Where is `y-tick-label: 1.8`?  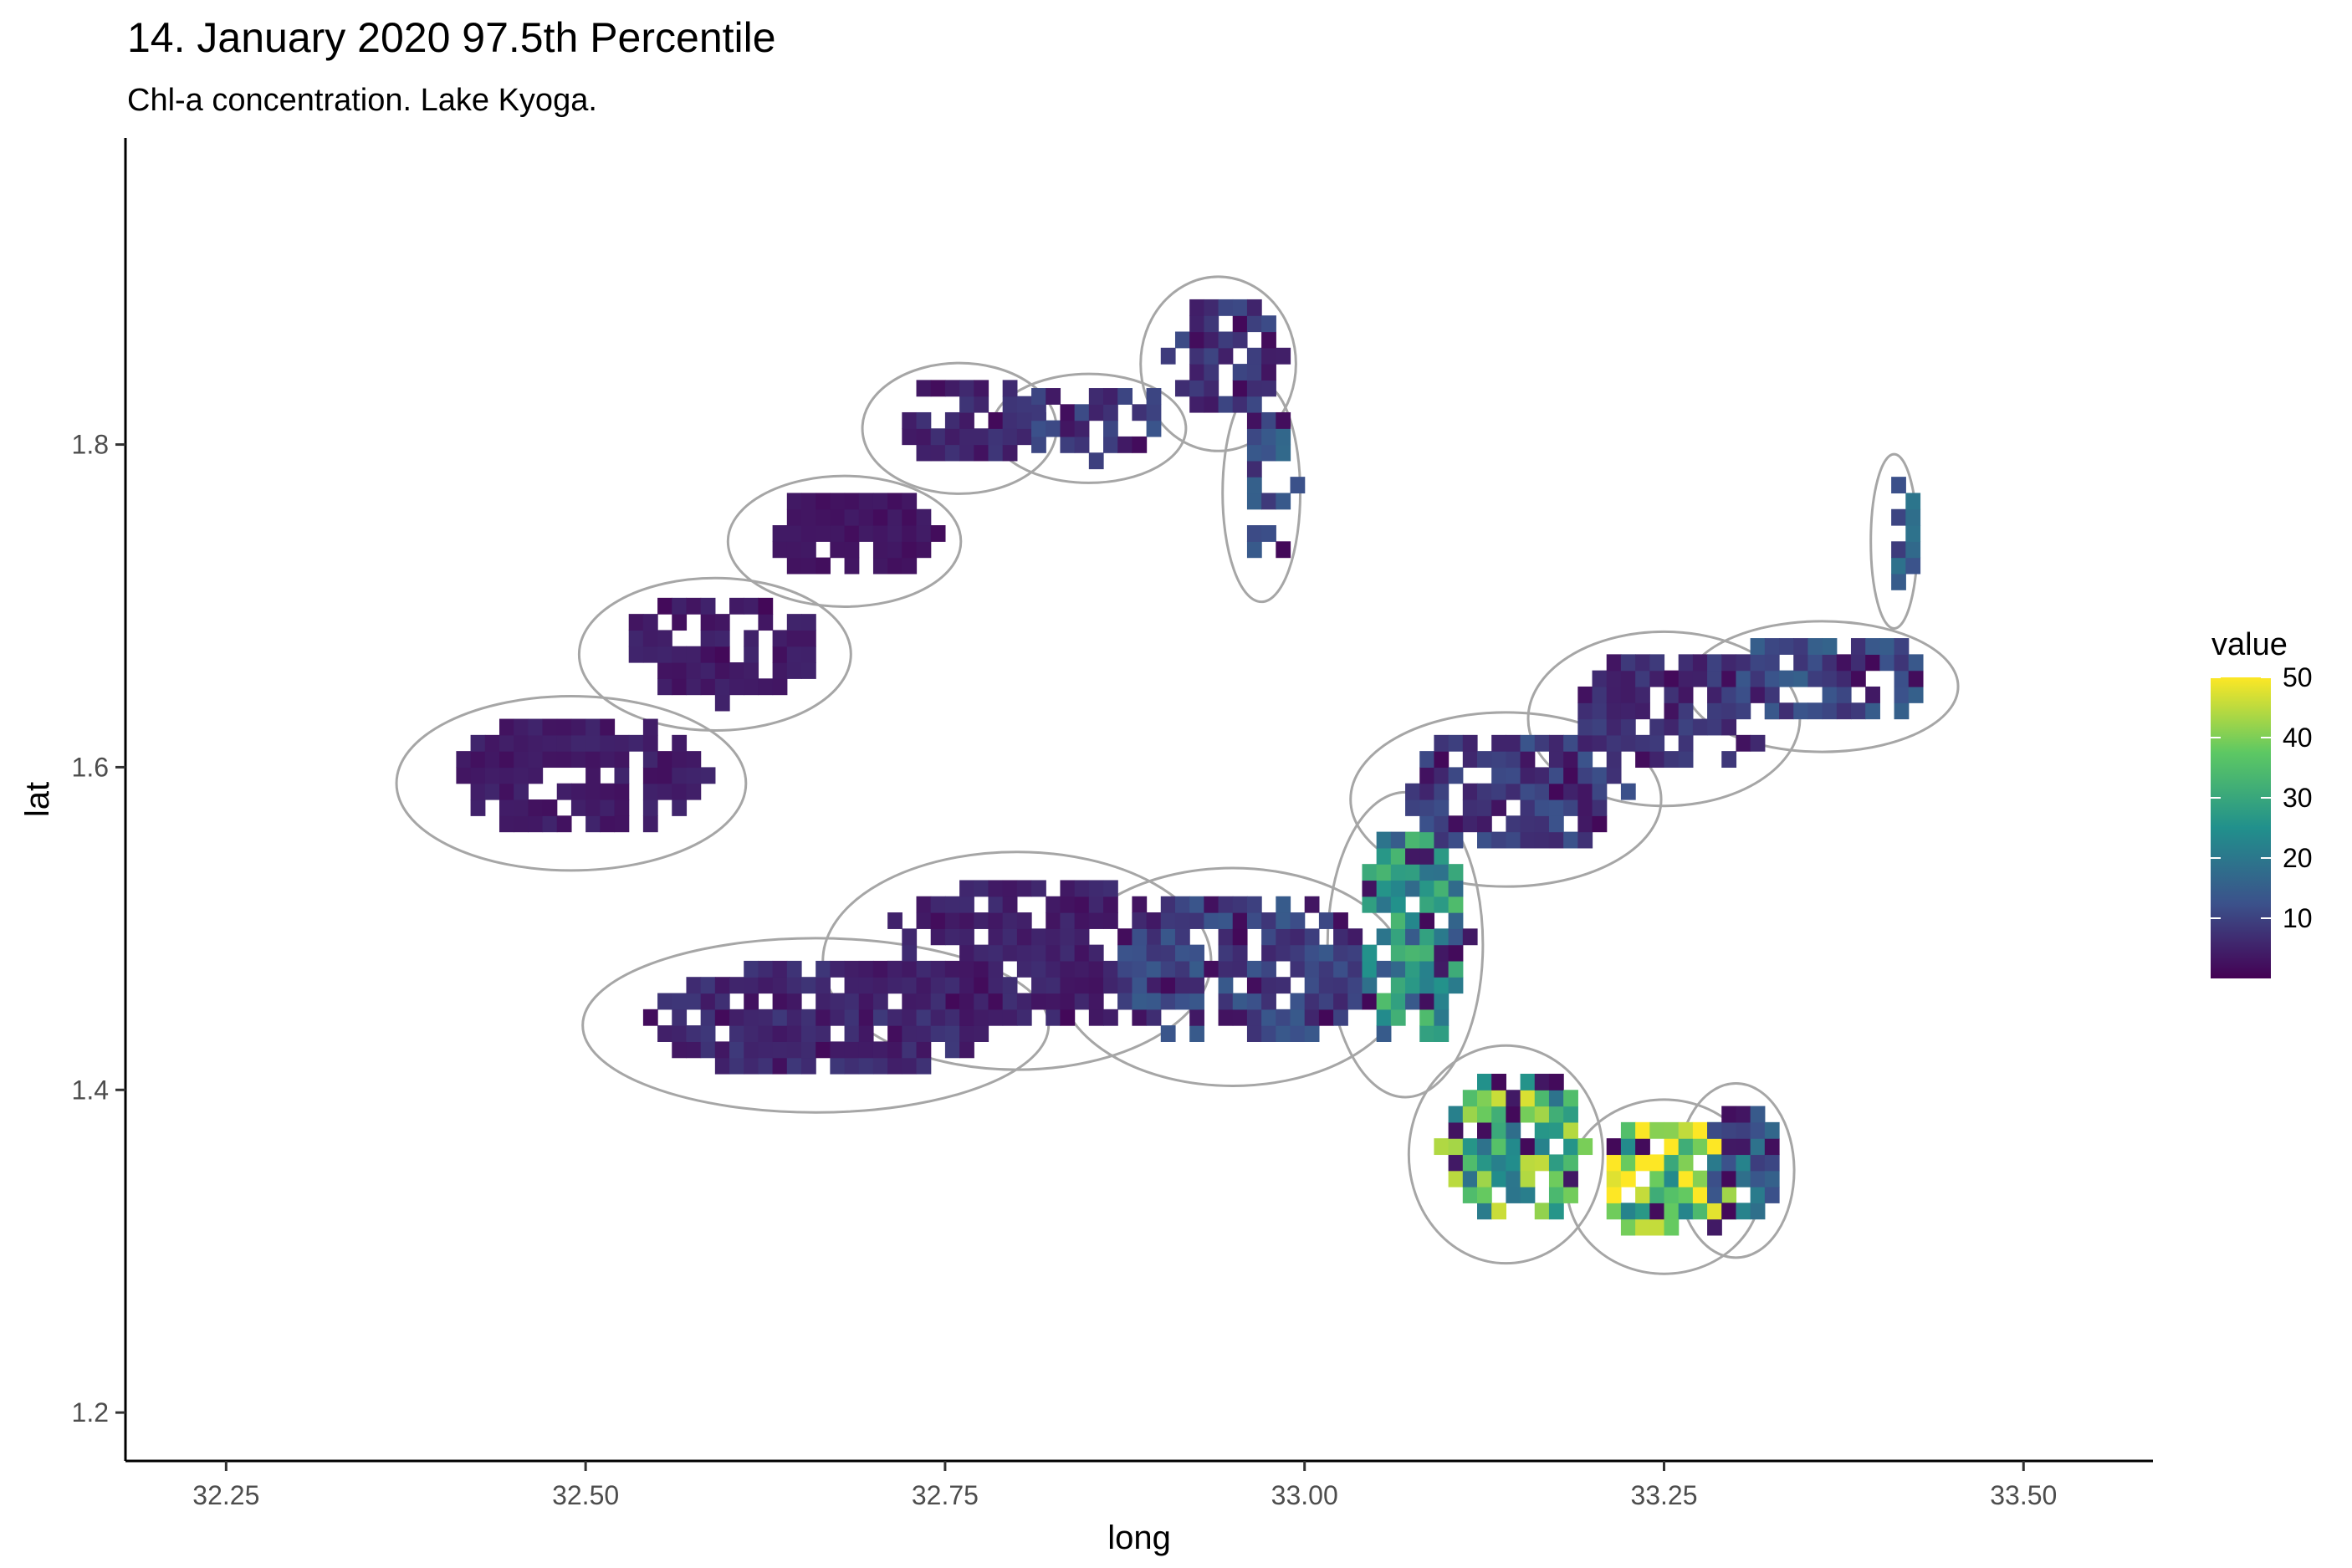
y-tick-label: 1.8 is located at coordinates (90, 445).